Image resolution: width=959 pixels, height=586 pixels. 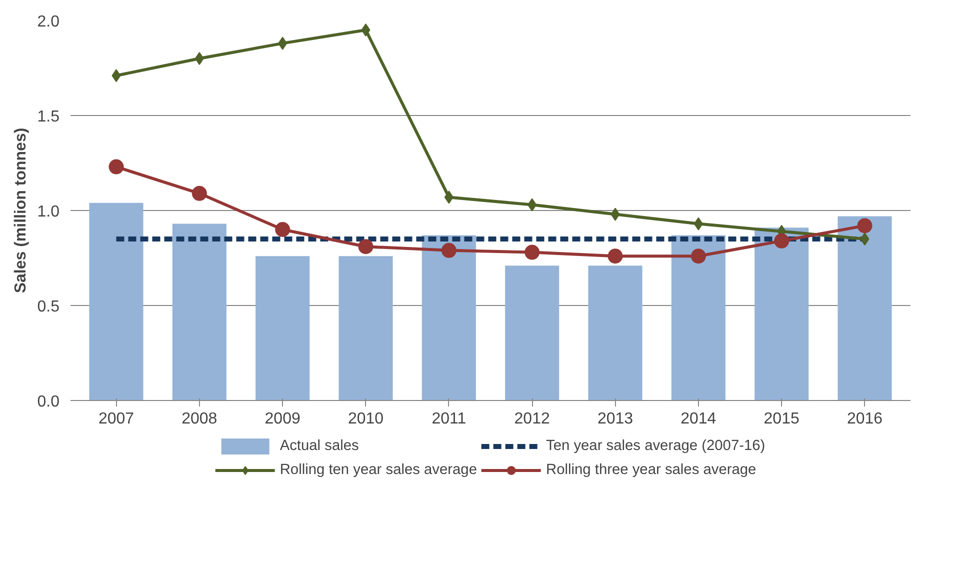 What do you see at coordinates (782, 419) in the screenshot?
I see `x-tick-label: 2015` at bounding box center [782, 419].